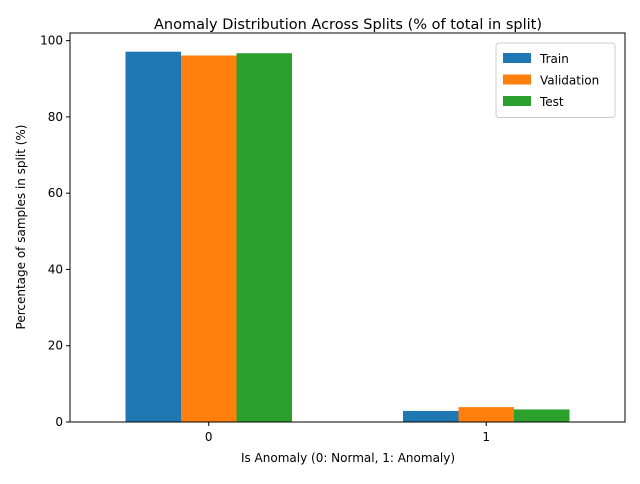 The width and height of the screenshot is (640, 484). What do you see at coordinates (517, 101) in the screenshot?
I see `legend-swatch-test` at bounding box center [517, 101].